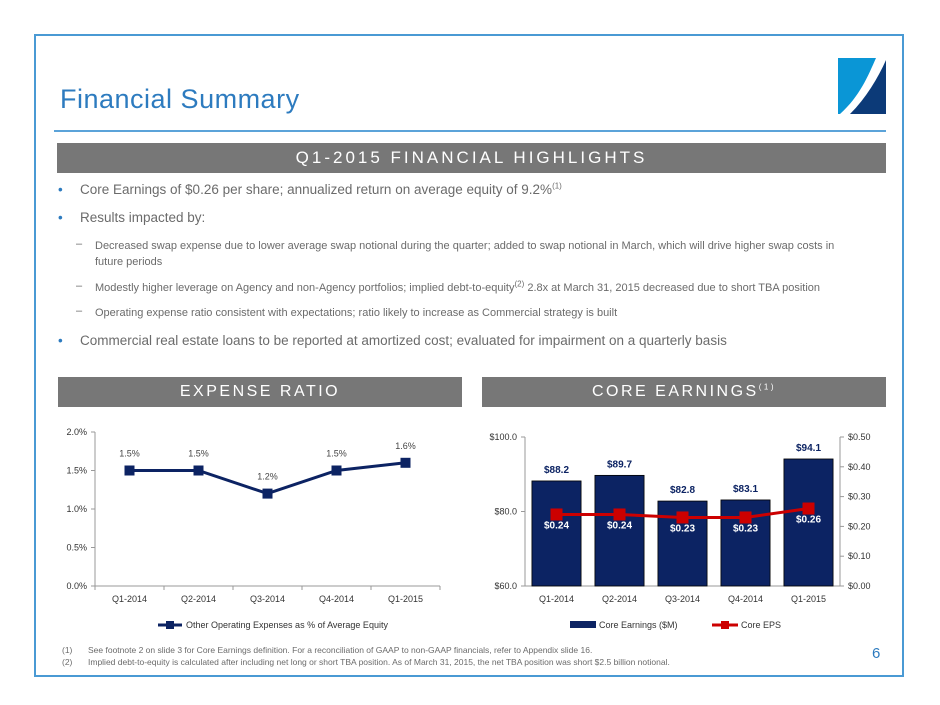  I want to click on expense-ratio-header: EXPENSE RATIO, so click(260, 392).